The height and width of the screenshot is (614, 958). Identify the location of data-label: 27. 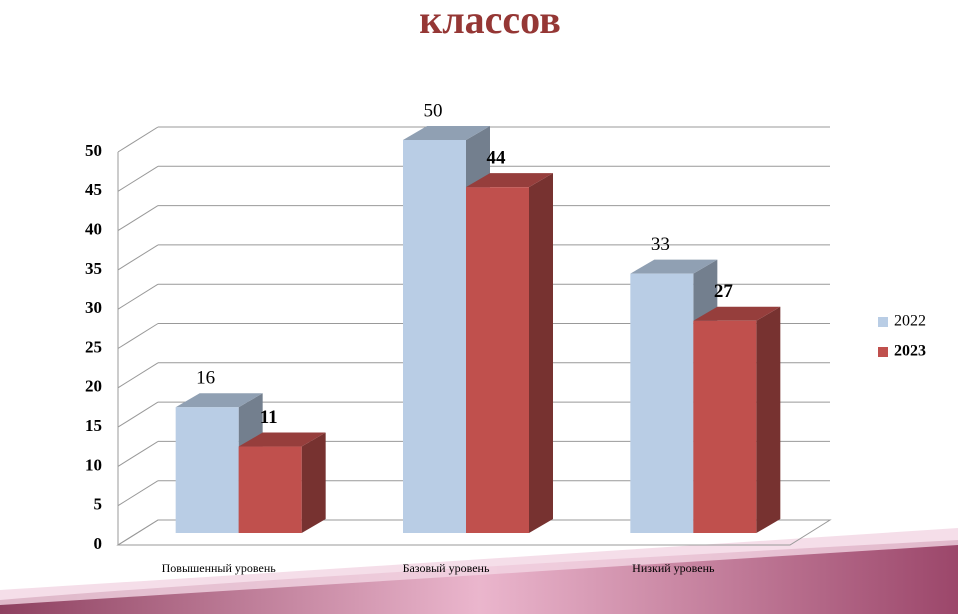
(724, 291).